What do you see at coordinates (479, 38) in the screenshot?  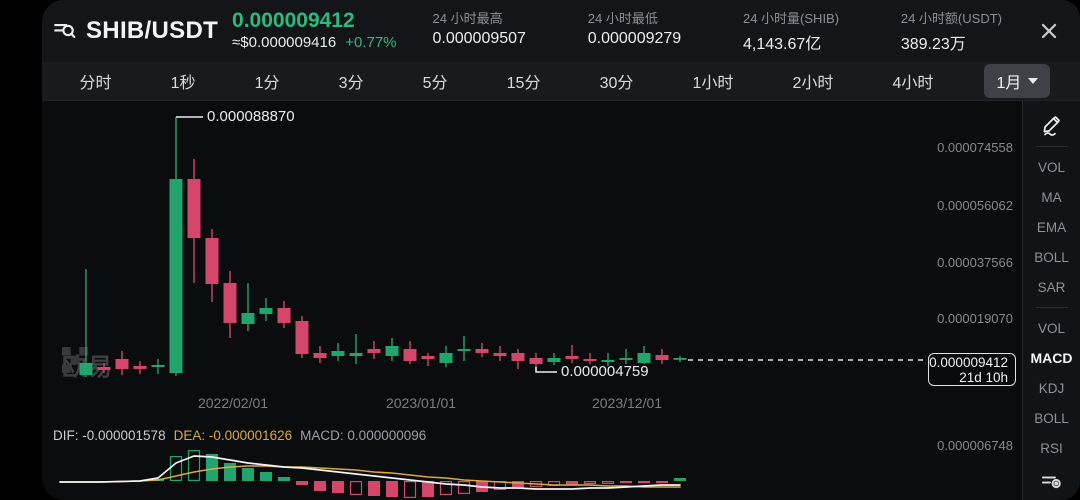 I see `stat-value: 0.000009507` at bounding box center [479, 38].